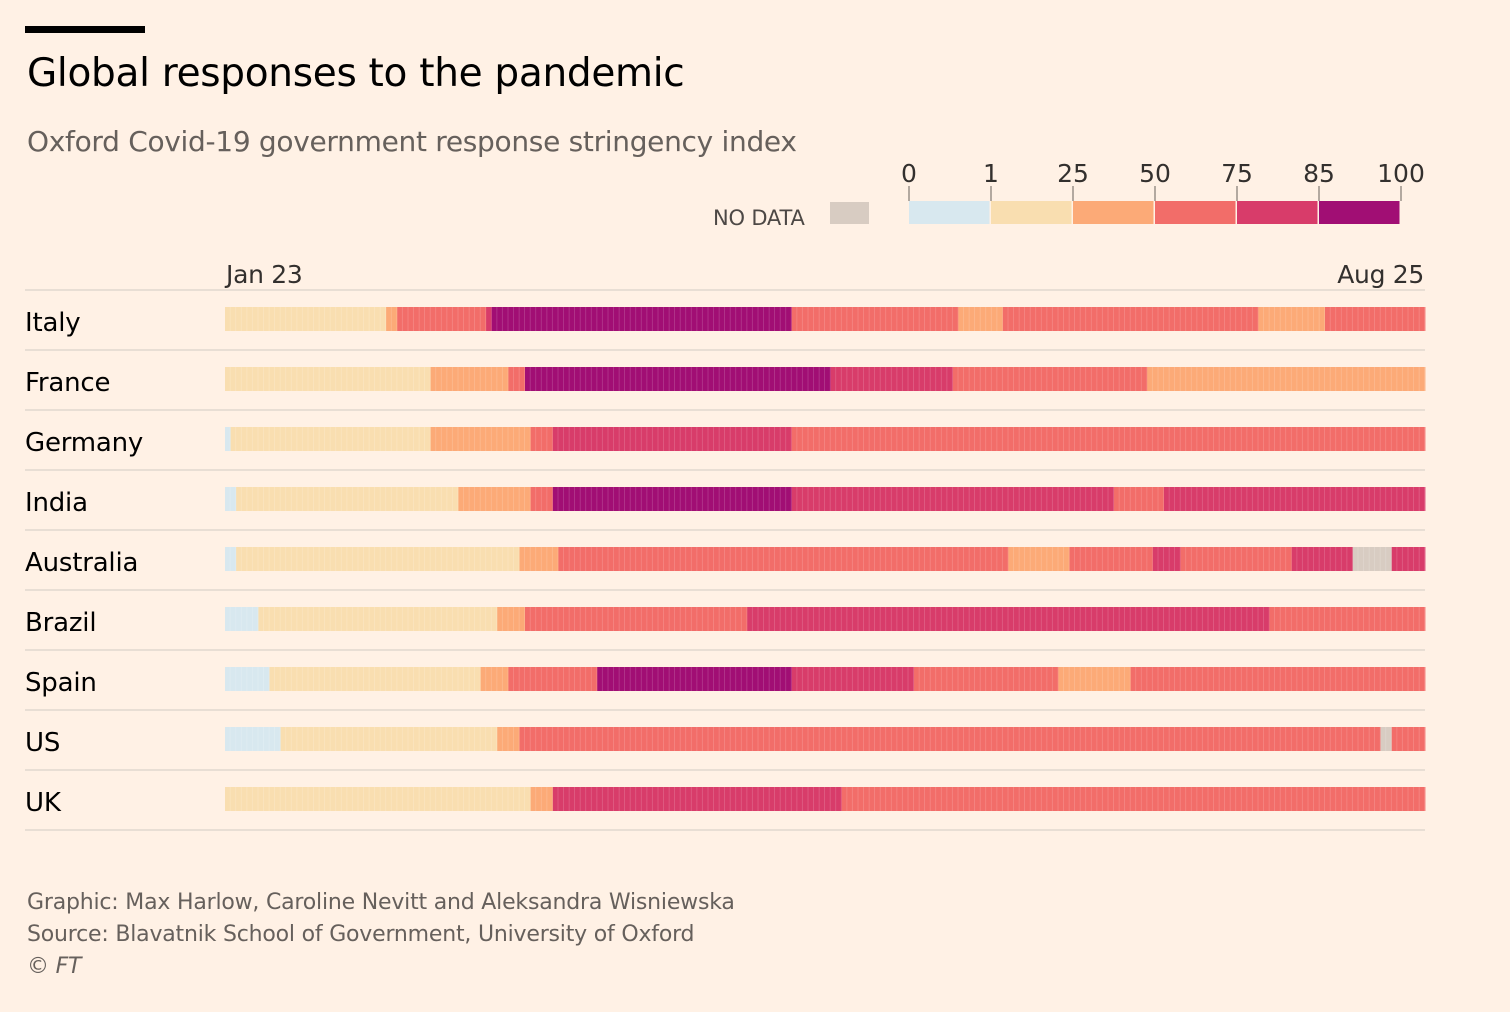  What do you see at coordinates (53, 323) in the screenshot?
I see `country-label: Italy` at bounding box center [53, 323].